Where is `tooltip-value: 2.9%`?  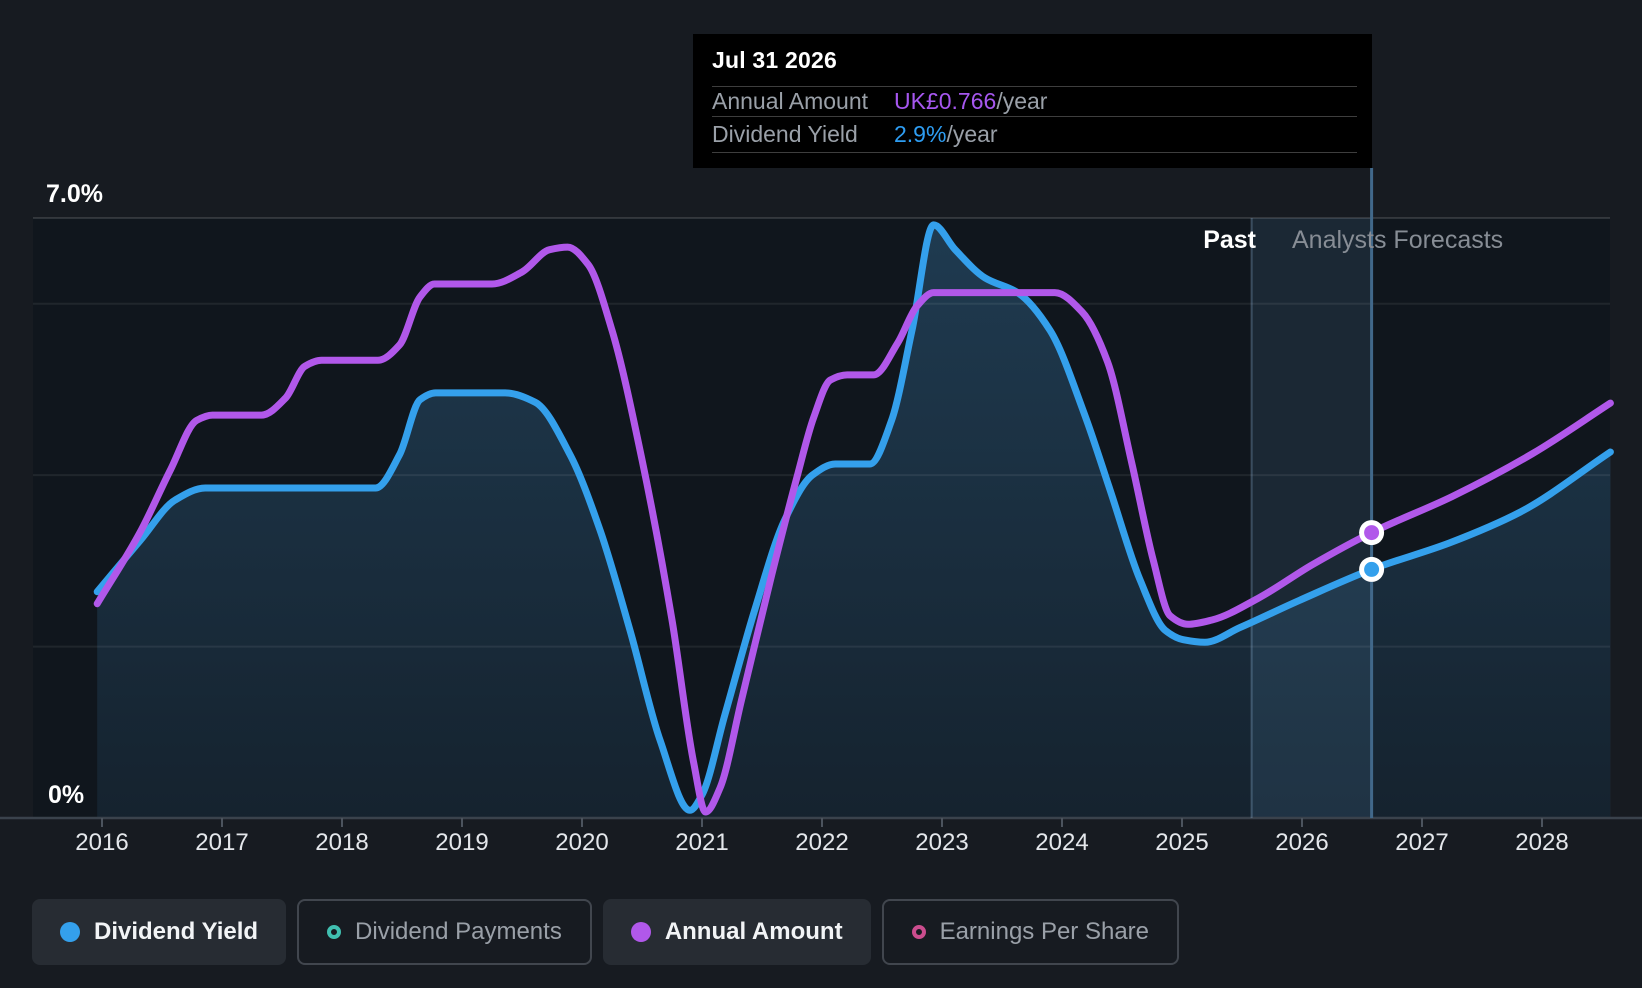
tooltip-value: 2.9% is located at coordinates (920, 134).